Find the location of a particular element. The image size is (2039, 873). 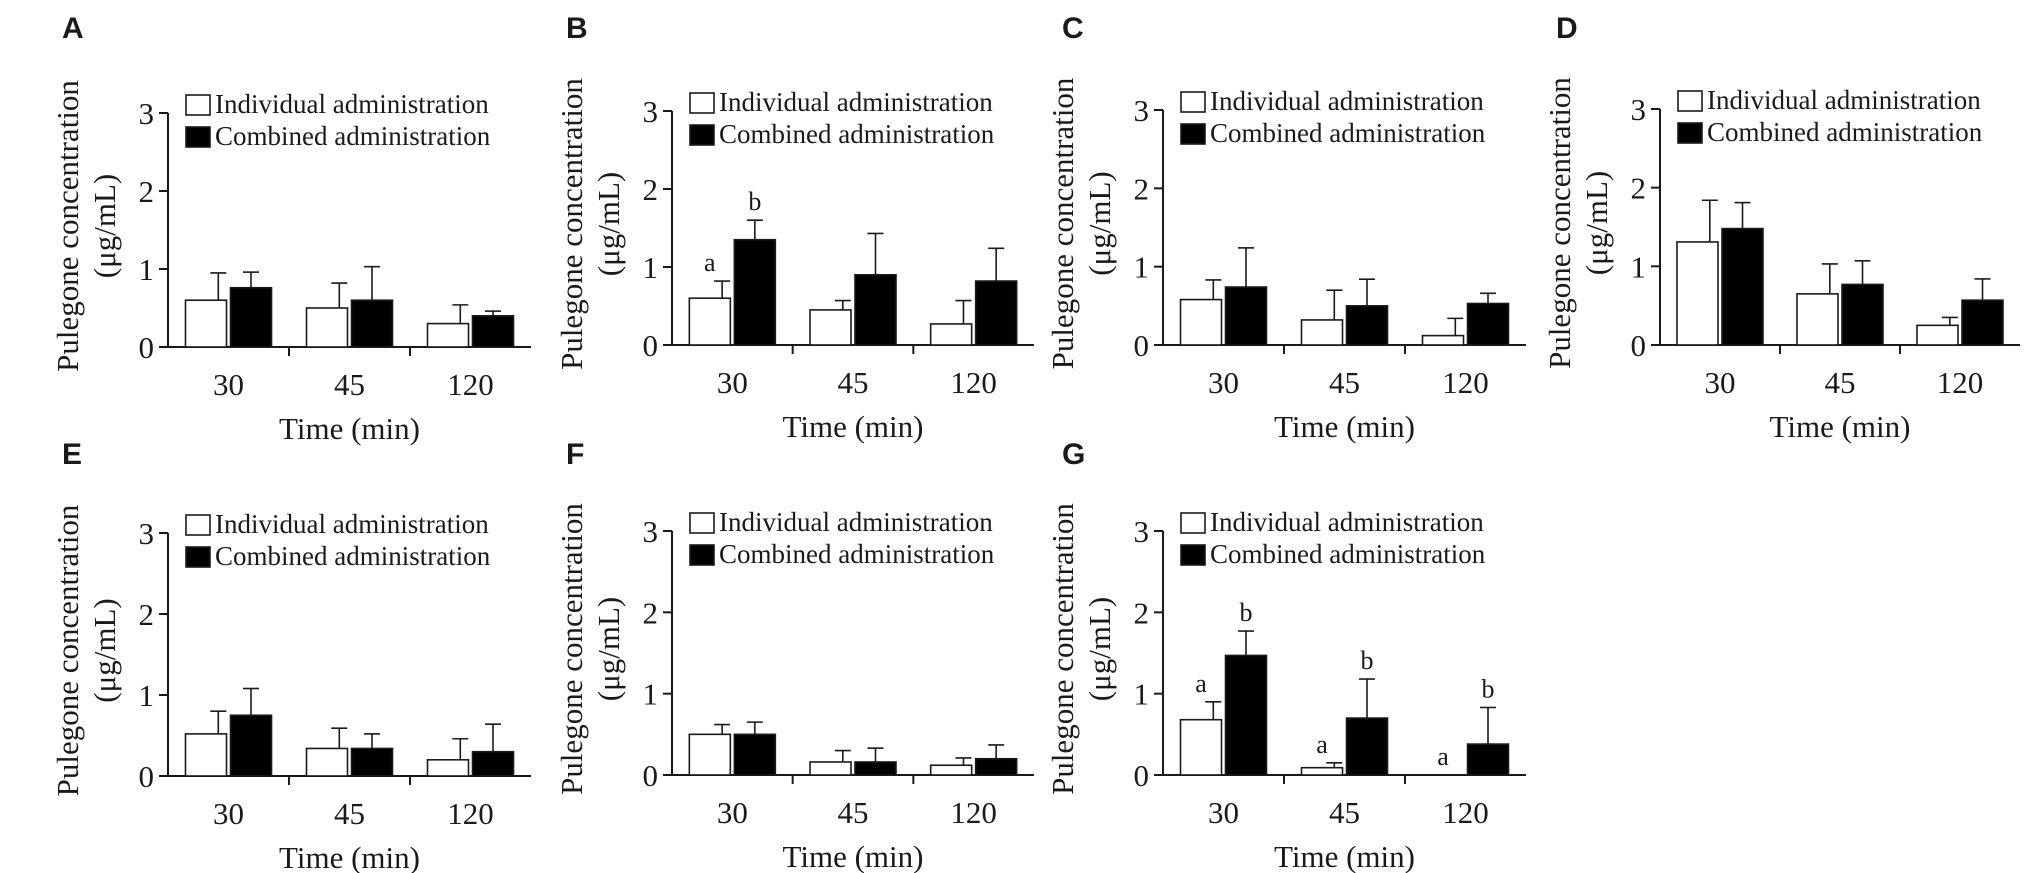

panel-letter: G is located at coordinates (1073, 454).